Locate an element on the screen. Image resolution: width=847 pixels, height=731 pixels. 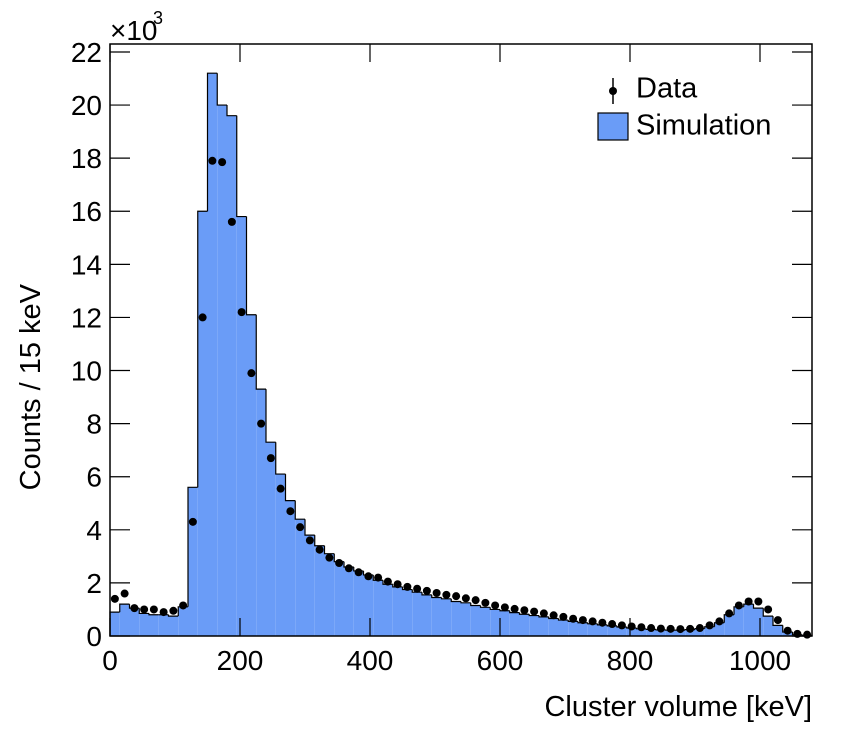
y-tick-label: 2 is located at coordinates (94, 583).